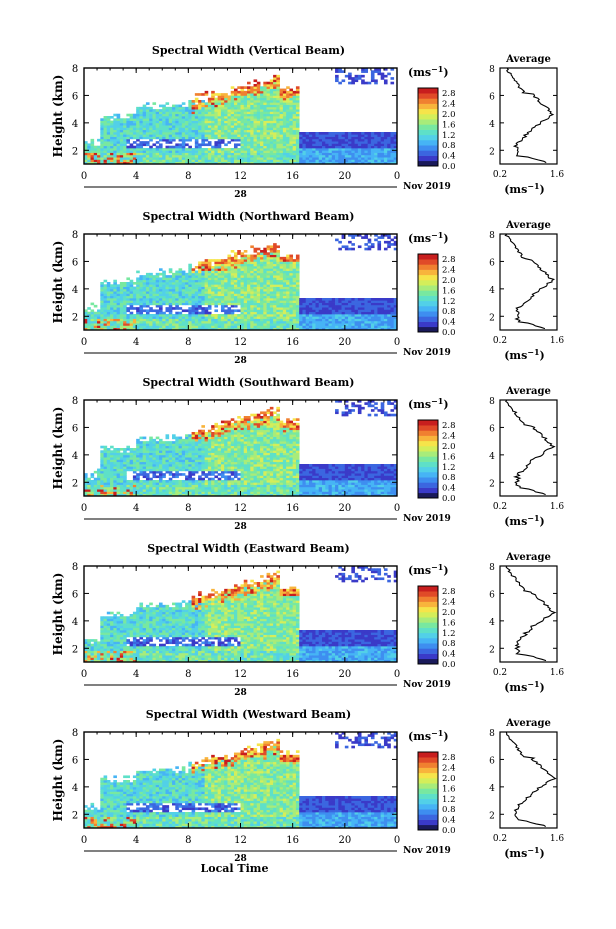 The image size is (616, 929). I want to click on colorbar-swatch, so click(428, 111).